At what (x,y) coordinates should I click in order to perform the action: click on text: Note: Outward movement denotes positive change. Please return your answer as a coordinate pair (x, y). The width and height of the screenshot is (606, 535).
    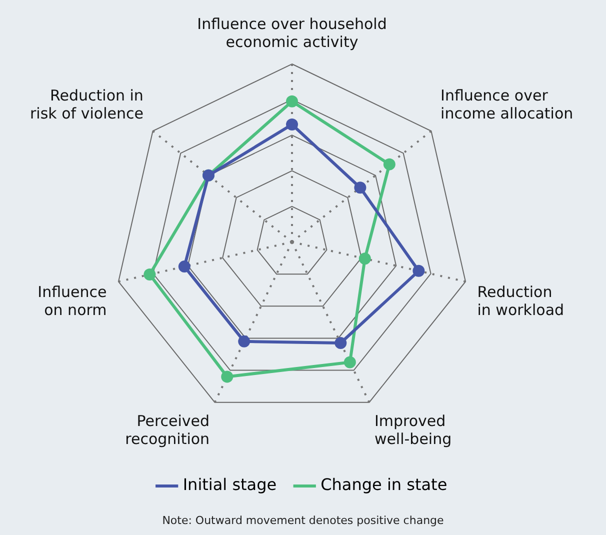
    Looking at the image, I should click on (303, 520).